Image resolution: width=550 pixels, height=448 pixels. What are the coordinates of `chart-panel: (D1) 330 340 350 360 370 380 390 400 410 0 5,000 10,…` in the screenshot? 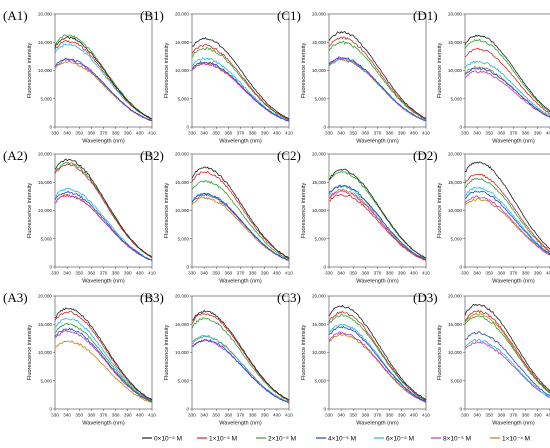 It's located at (481, 76).